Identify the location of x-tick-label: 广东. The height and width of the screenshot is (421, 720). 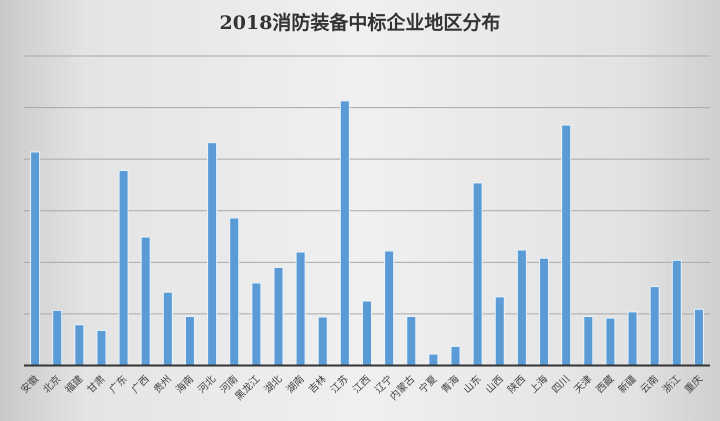
(117, 383).